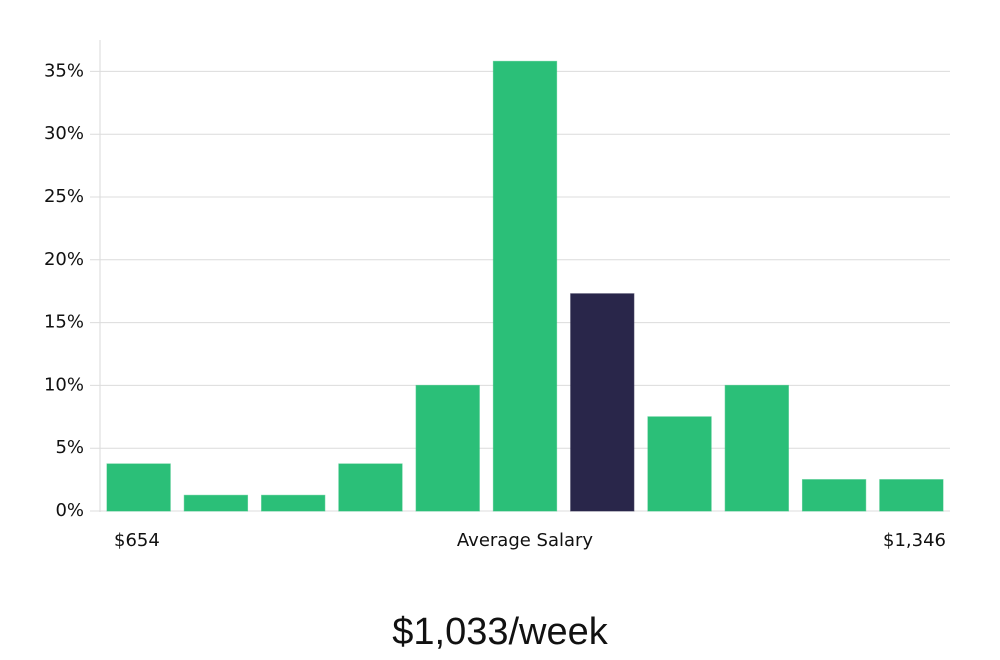 The image size is (1000, 660). What do you see at coordinates (914, 540) in the screenshot?
I see `x-tick-label: $1,346` at bounding box center [914, 540].